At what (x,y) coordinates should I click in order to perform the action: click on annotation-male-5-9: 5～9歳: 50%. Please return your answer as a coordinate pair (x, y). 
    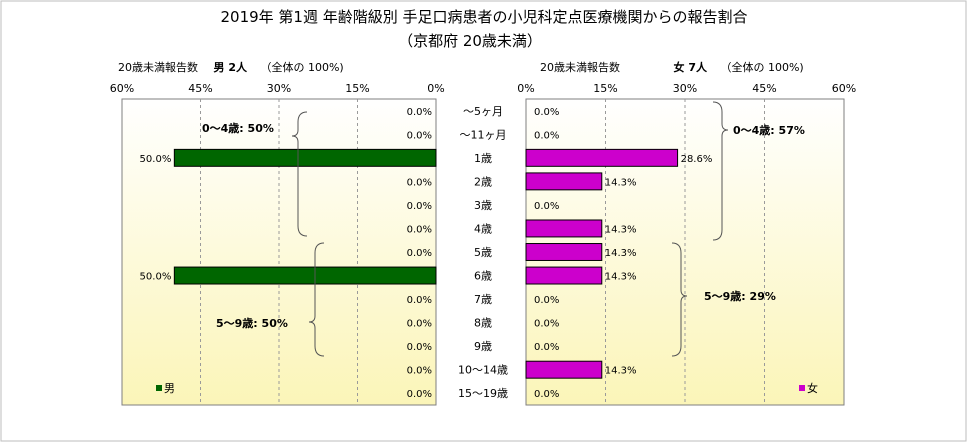
    Looking at the image, I should click on (252, 323).